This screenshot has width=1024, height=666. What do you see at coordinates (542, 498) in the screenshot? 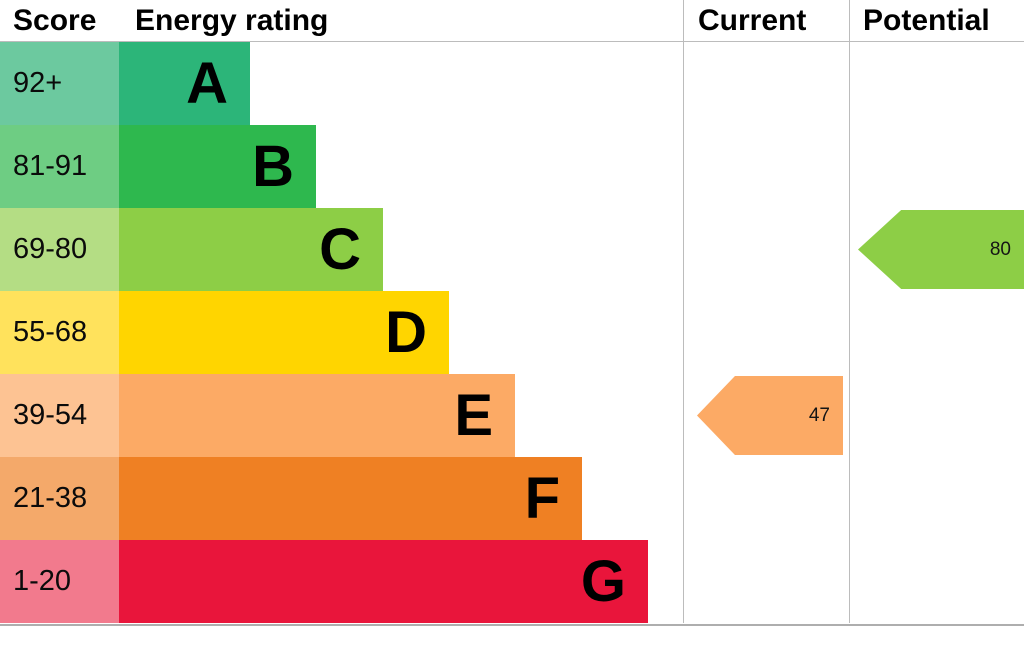
I see `band-letter: F` at bounding box center [542, 498].